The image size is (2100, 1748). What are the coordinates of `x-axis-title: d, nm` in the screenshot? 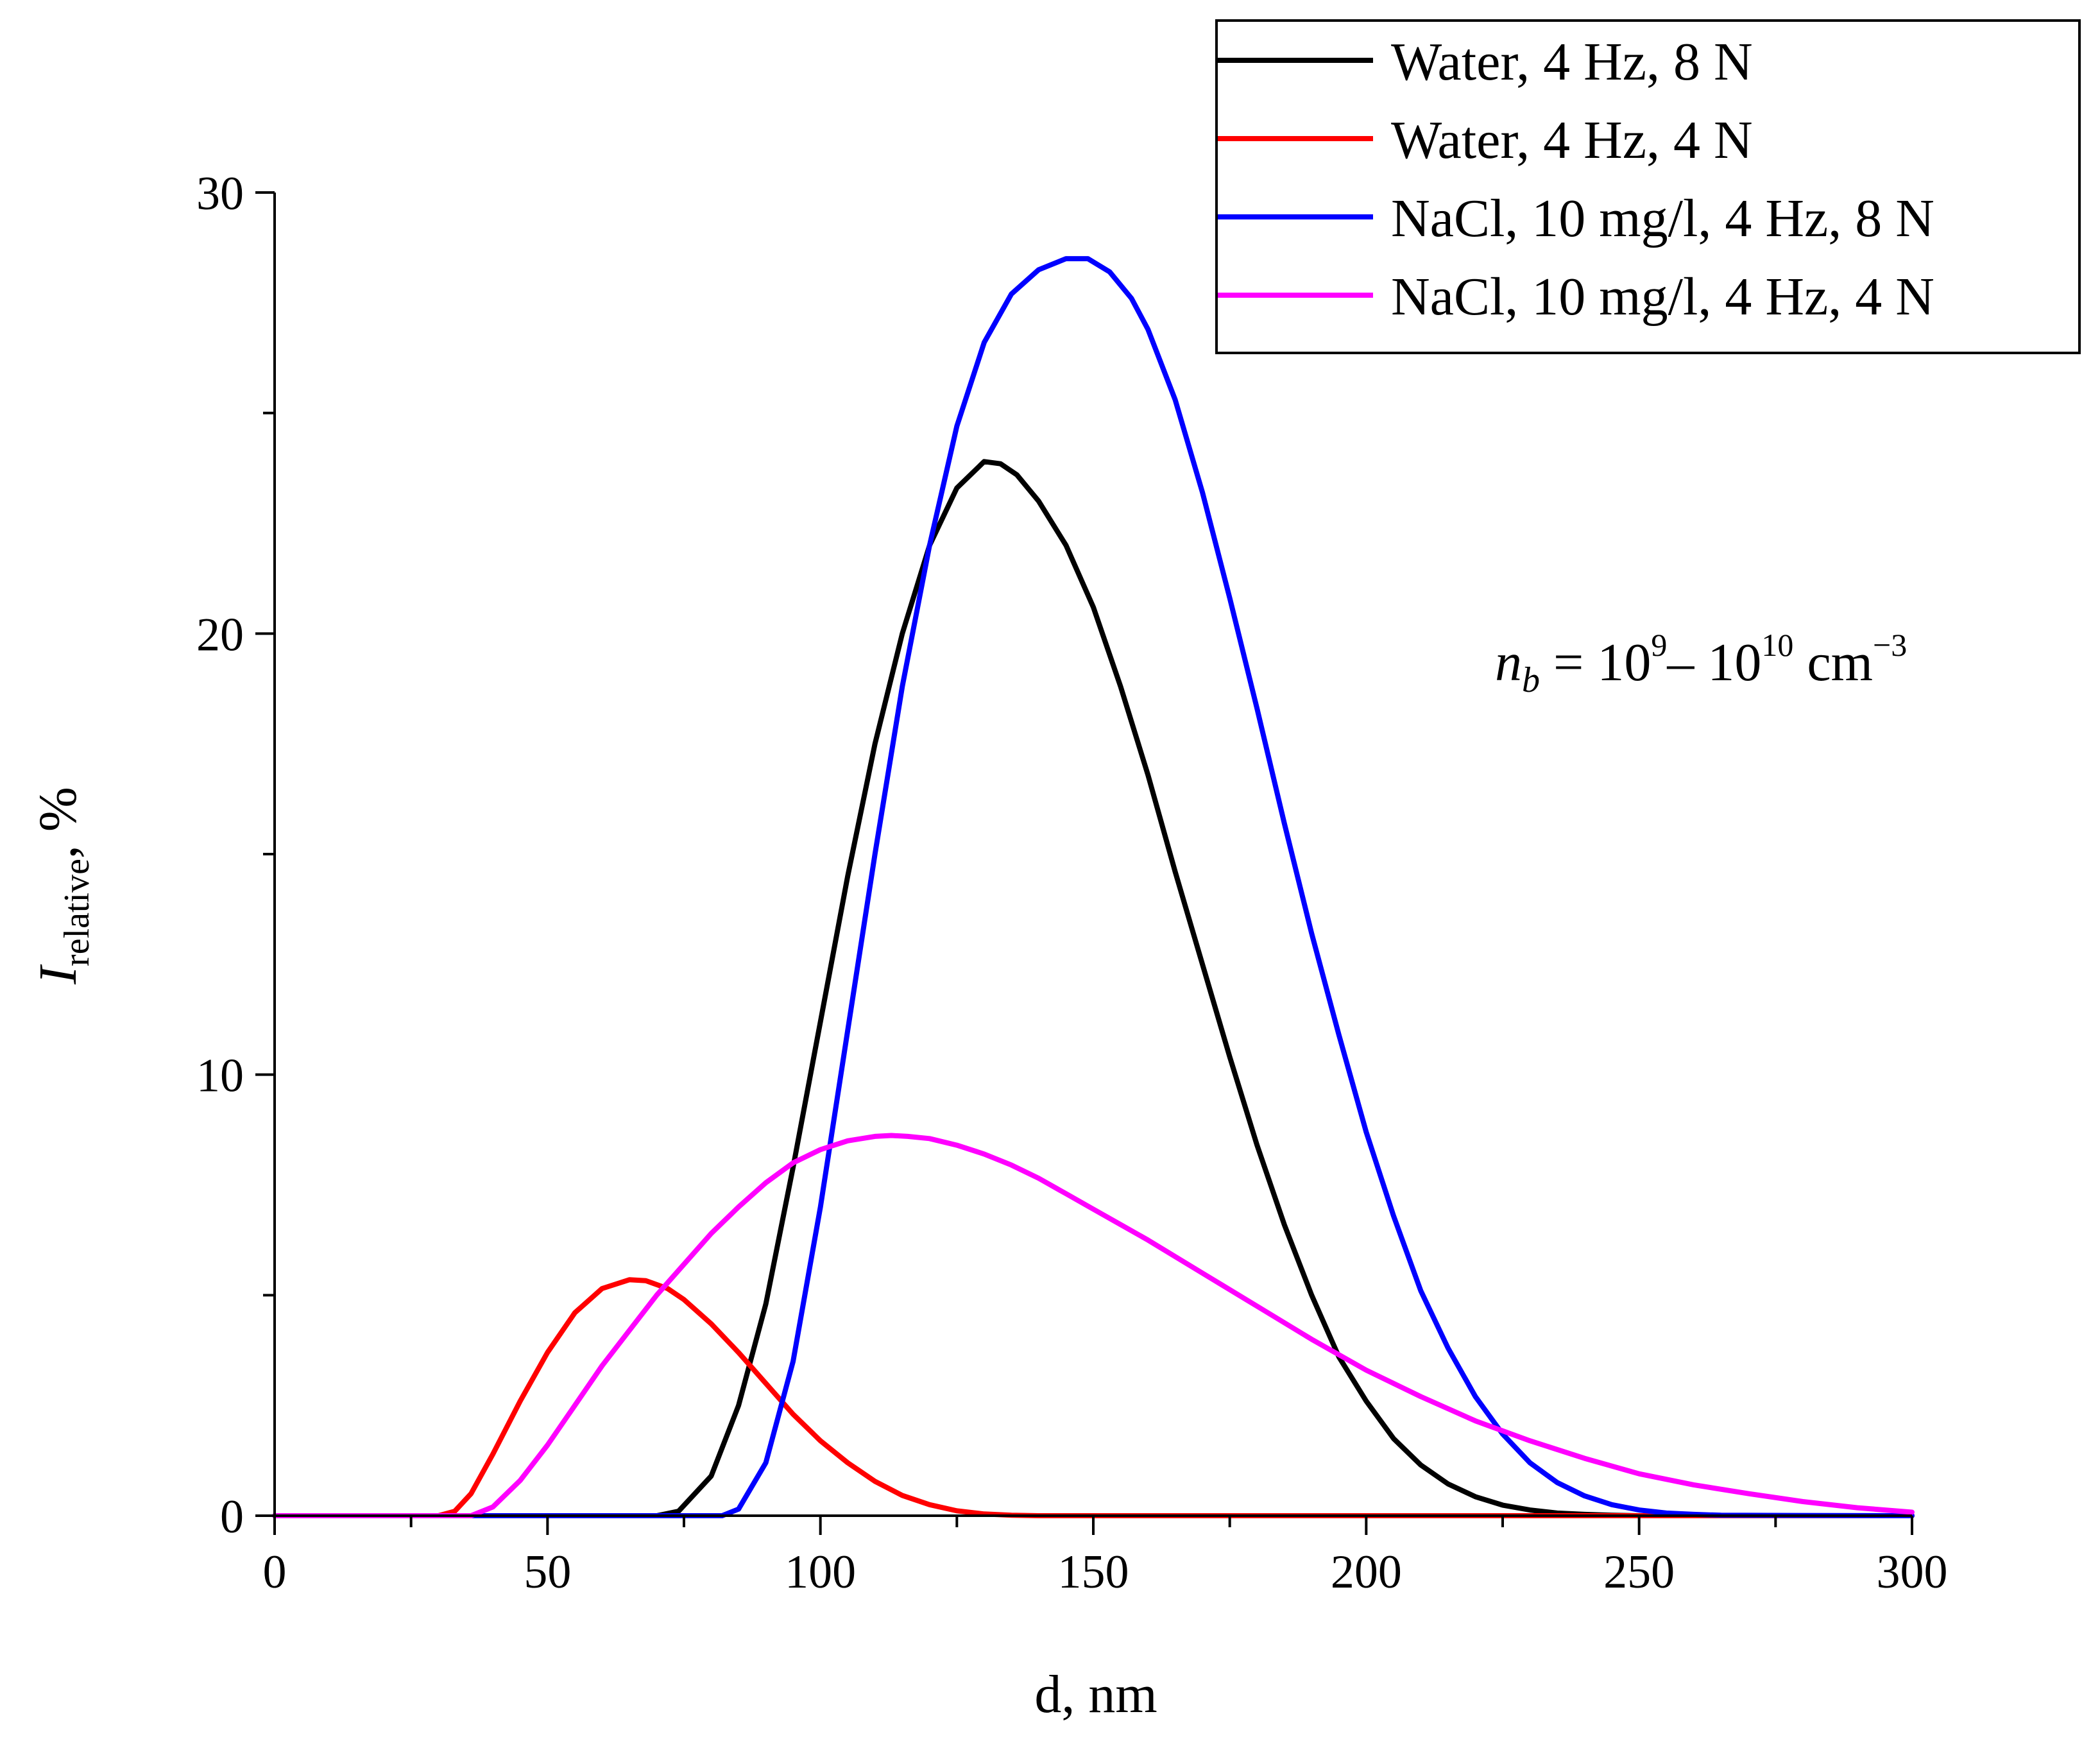 It's located at (1095, 1694).